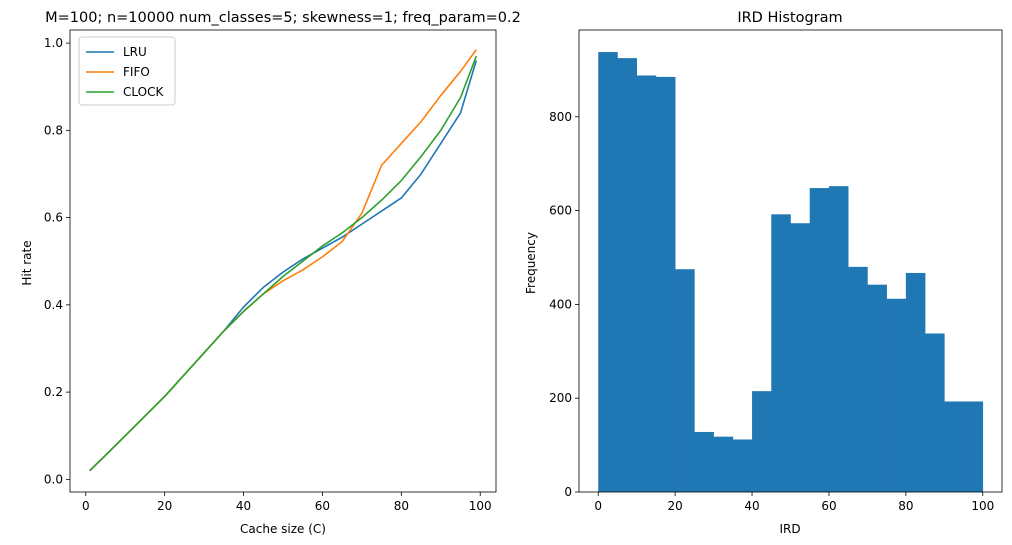 This screenshot has height=545, width=1012. I want to click on legend-box, so click(127, 71).